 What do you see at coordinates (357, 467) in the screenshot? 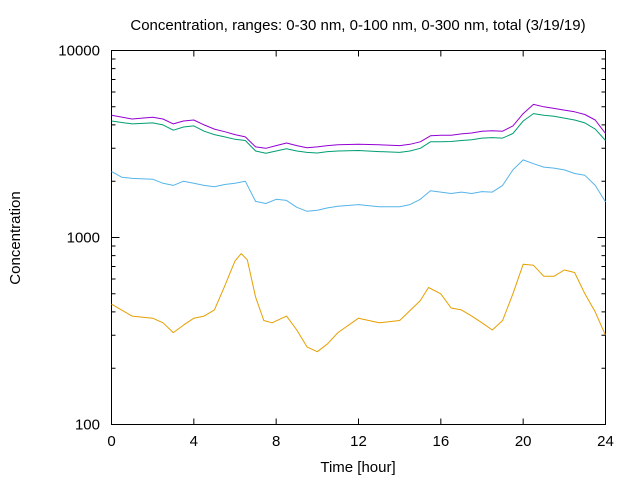
I see `x-axis-label: Time [hour]` at bounding box center [357, 467].